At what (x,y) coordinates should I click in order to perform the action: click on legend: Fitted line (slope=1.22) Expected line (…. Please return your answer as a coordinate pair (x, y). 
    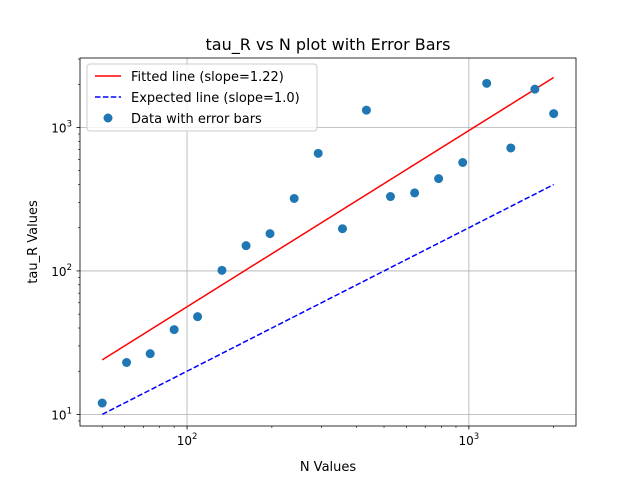
    Looking at the image, I should click on (202, 97).